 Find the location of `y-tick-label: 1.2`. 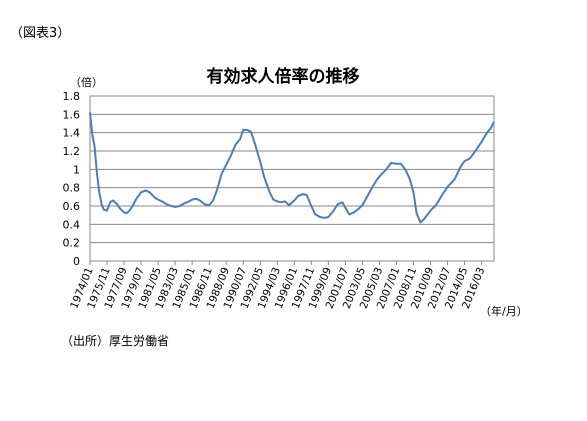

y-tick-label: 1.2 is located at coordinates (72, 151).